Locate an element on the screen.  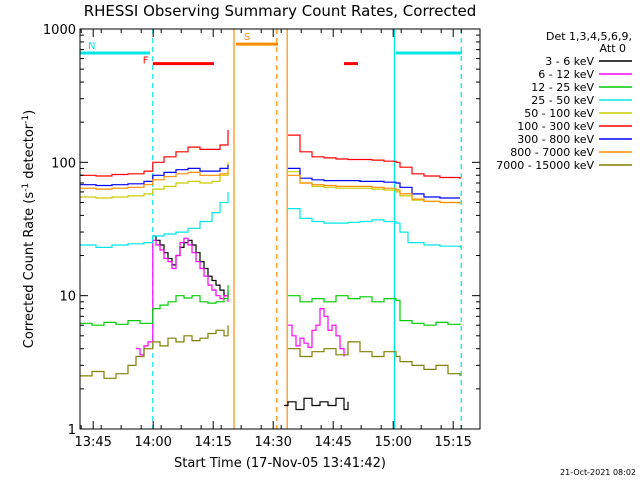
y-axis-label-end: ) is located at coordinates (29, 112).